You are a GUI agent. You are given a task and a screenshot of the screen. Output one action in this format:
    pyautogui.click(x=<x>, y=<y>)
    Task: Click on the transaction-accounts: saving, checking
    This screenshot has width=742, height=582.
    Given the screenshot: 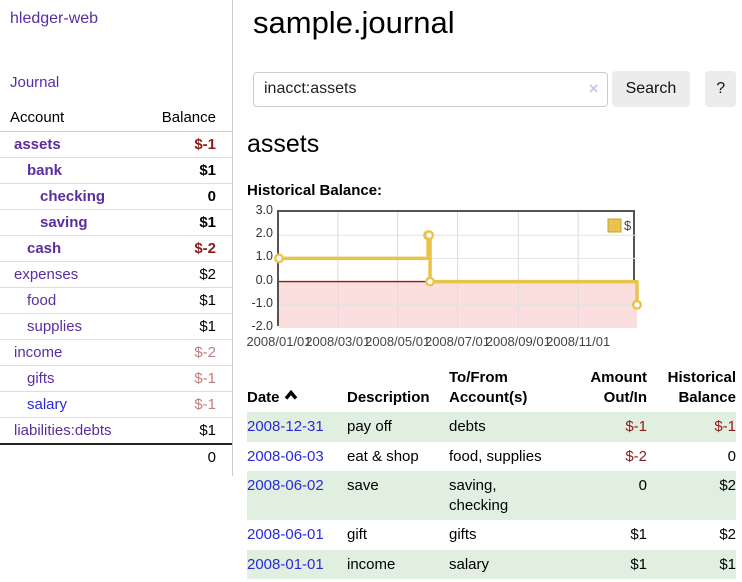 What is the action you would take?
    pyautogui.click(x=479, y=495)
    